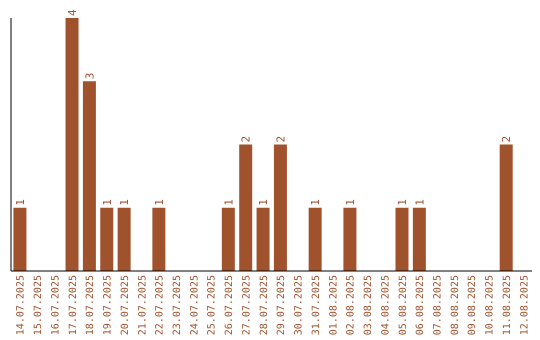  What do you see at coordinates (351, 305) in the screenshot?
I see `x-tick-label: 02.08.2025` at bounding box center [351, 305].